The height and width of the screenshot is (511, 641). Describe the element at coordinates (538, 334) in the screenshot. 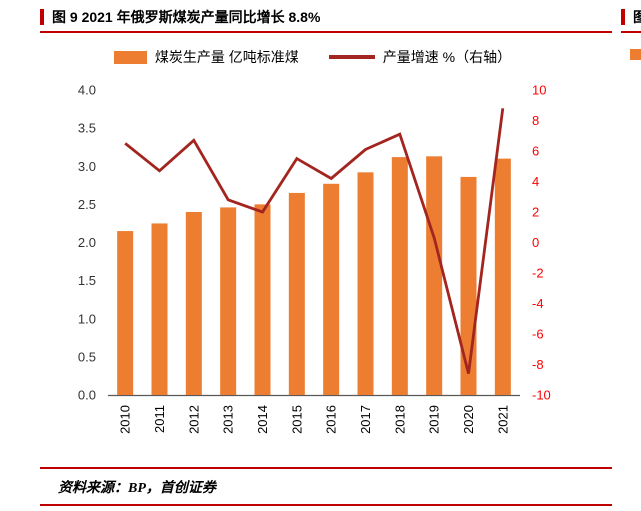

I see `right-axis-tick-label: -6` at that location.